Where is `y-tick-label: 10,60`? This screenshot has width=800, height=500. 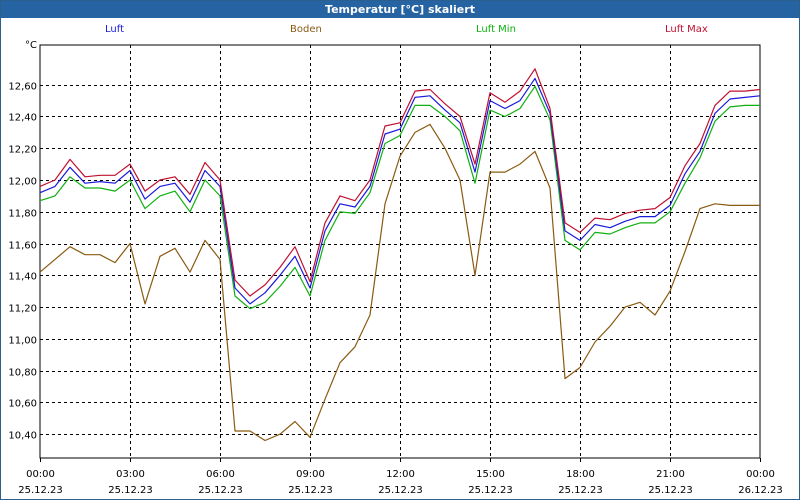
y-tick-label: 10,60 is located at coordinates (22, 404).